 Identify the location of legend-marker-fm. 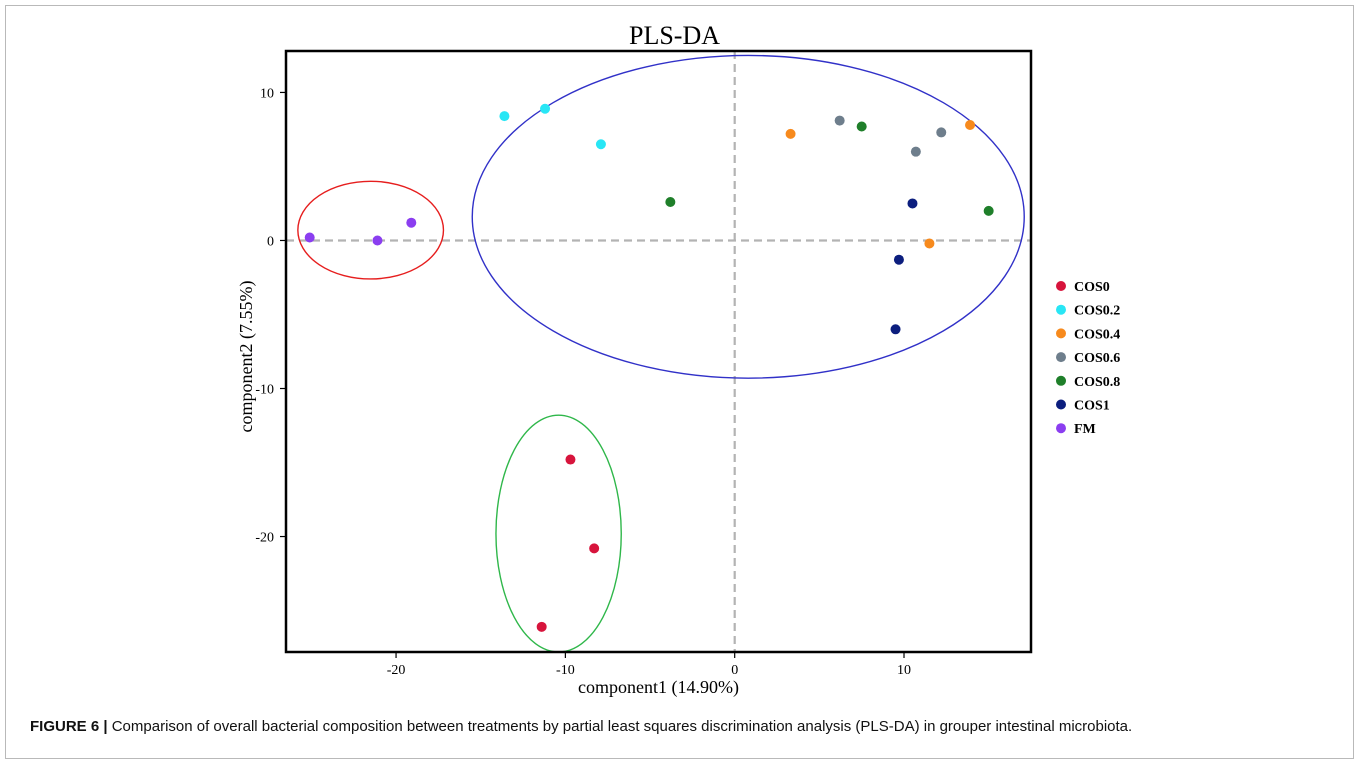
(1061, 428).